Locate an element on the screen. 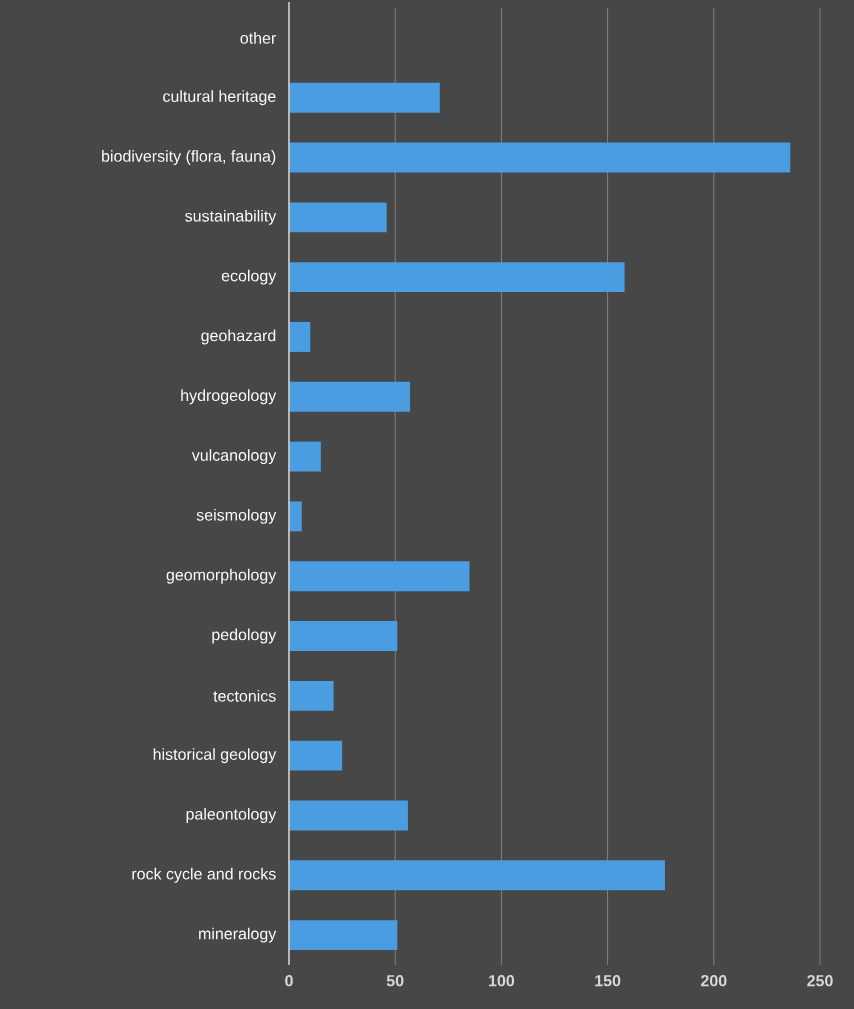  y-tick-label: geomorphology is located at coordinates (221, 576).